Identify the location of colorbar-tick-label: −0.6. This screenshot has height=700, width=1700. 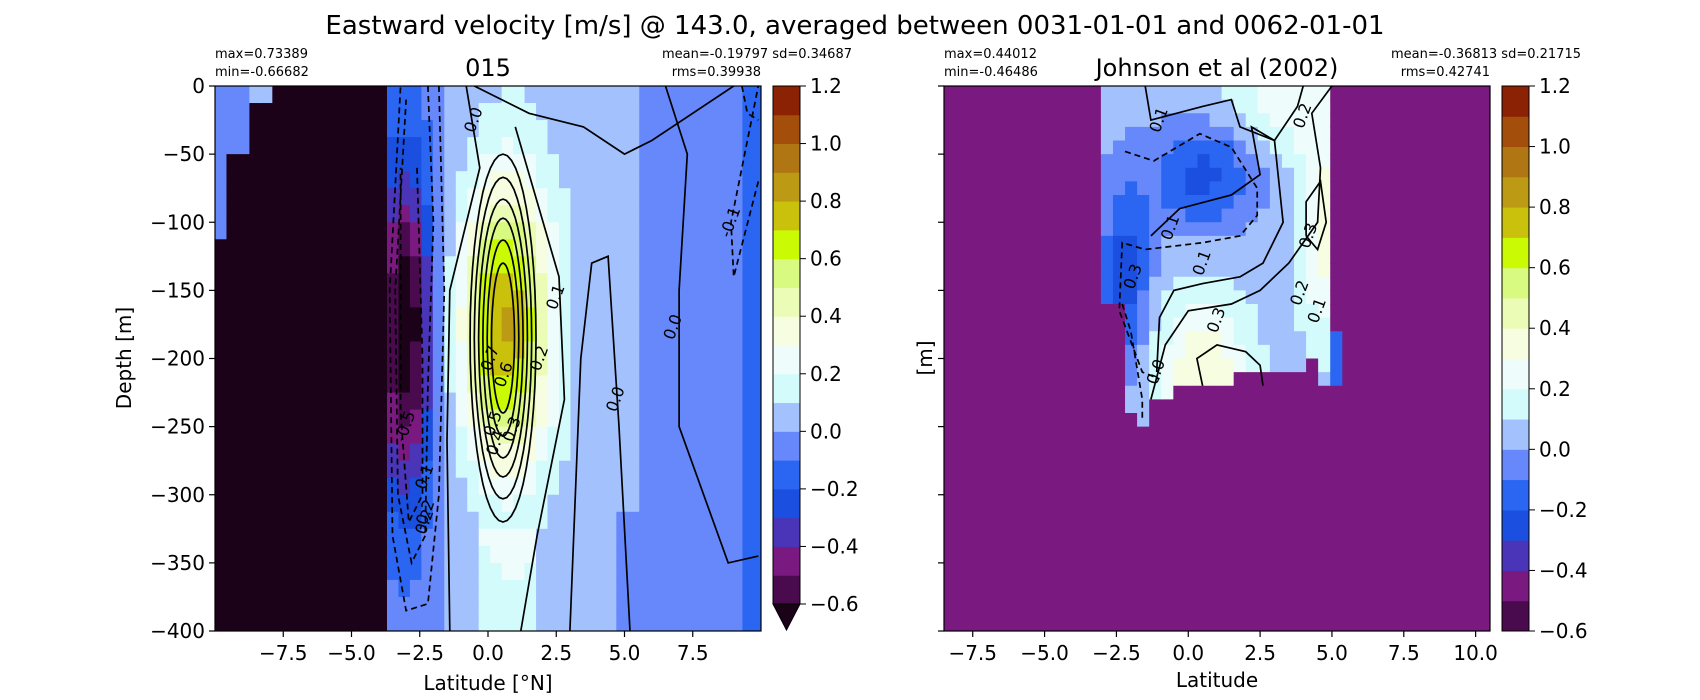
(1563, 631).